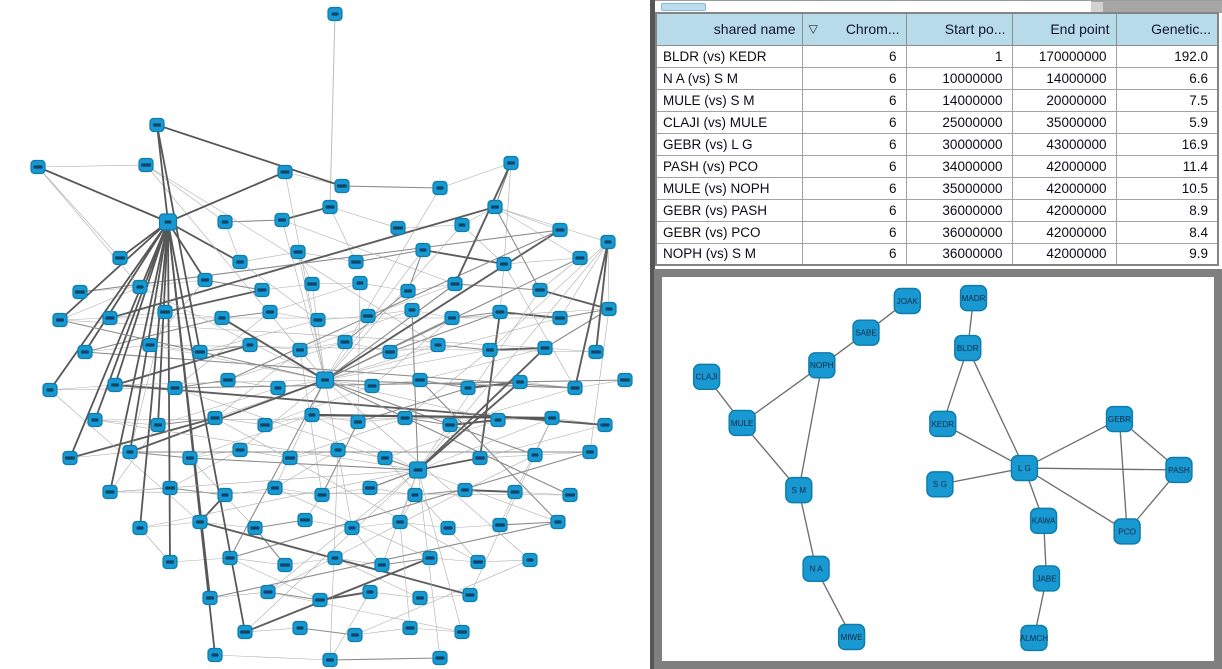  Describe the element at coordinates (959, 122) in the screenshot. I see `table-cell: 25000000` at that location.